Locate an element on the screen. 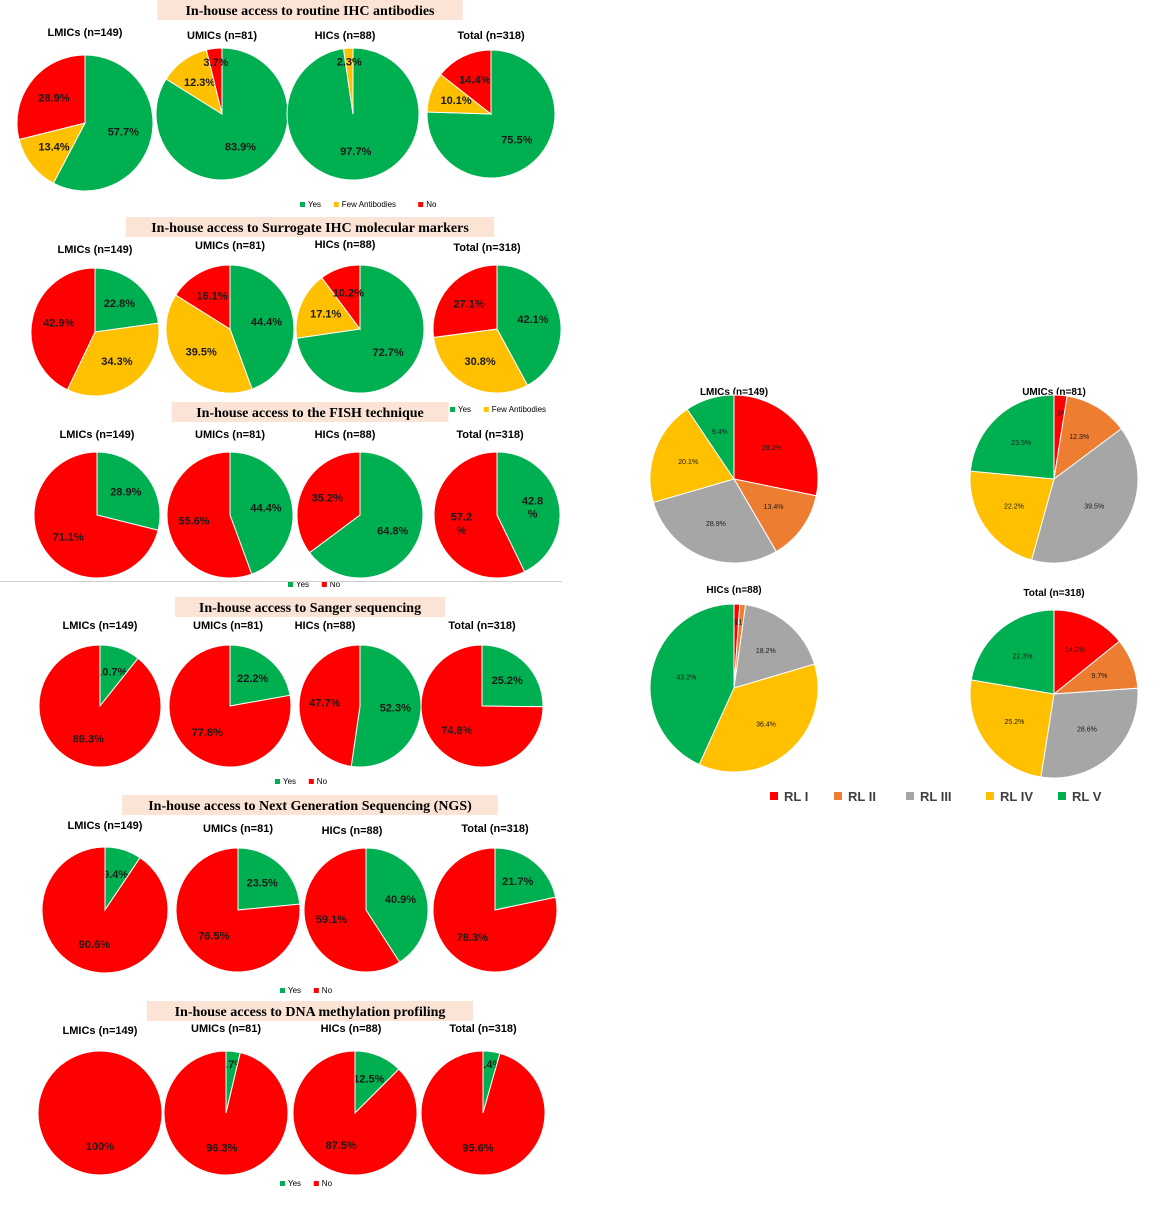 This screenshot has height=1205, width=1159. rl-label-rl-i: 28.2% is located at coordinates (772, 448).